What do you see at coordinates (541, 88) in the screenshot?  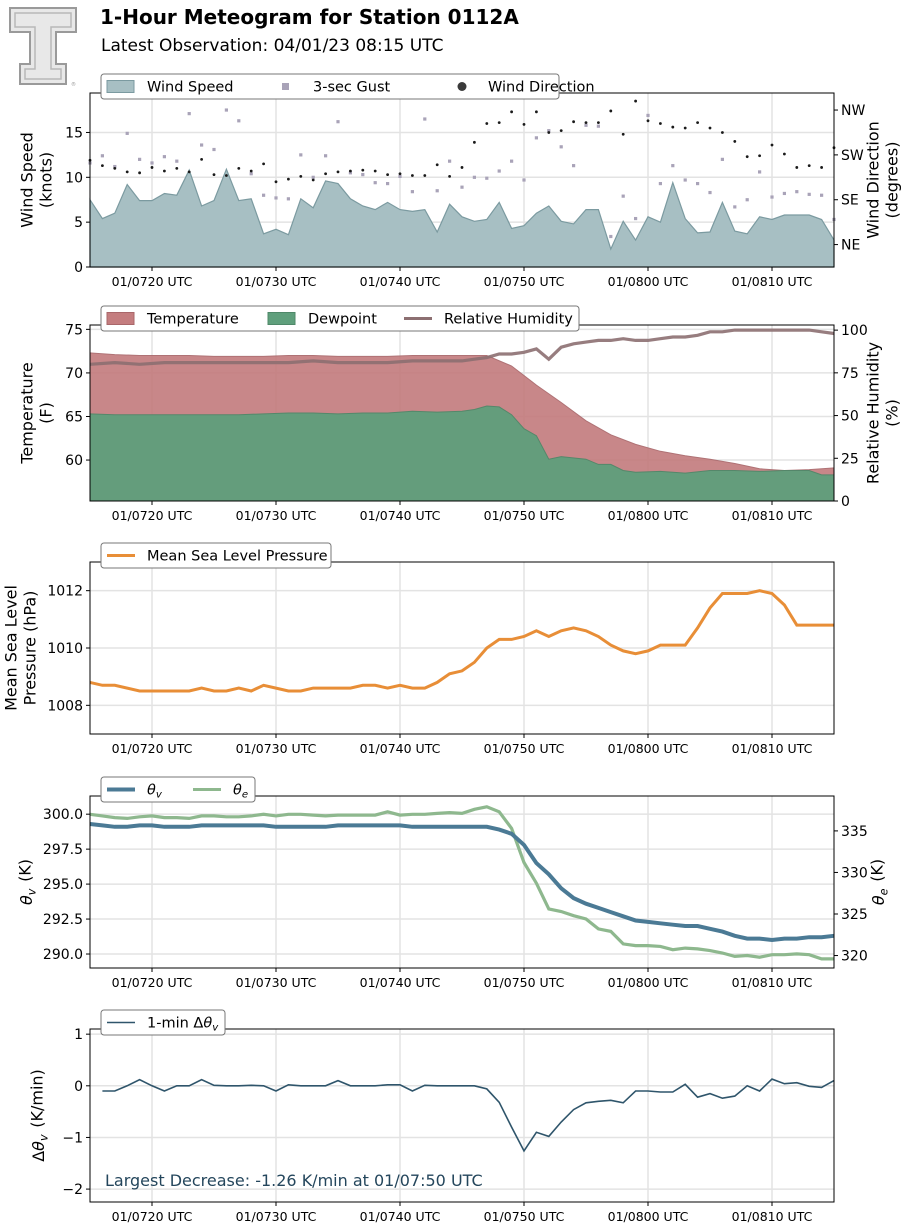 I see `legend-label: Wind Direction` at bounding box center [541, 88].